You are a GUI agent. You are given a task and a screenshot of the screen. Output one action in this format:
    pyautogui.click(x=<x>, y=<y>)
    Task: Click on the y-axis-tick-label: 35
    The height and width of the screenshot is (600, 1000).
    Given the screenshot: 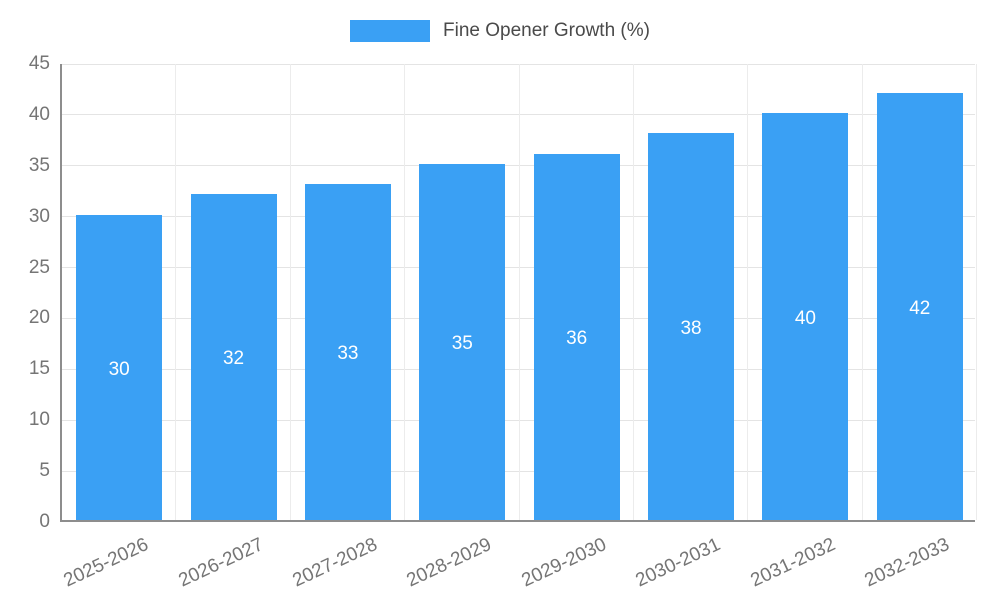 What is the action you would take?
    pyautogui.click(x=39, y=165)
    